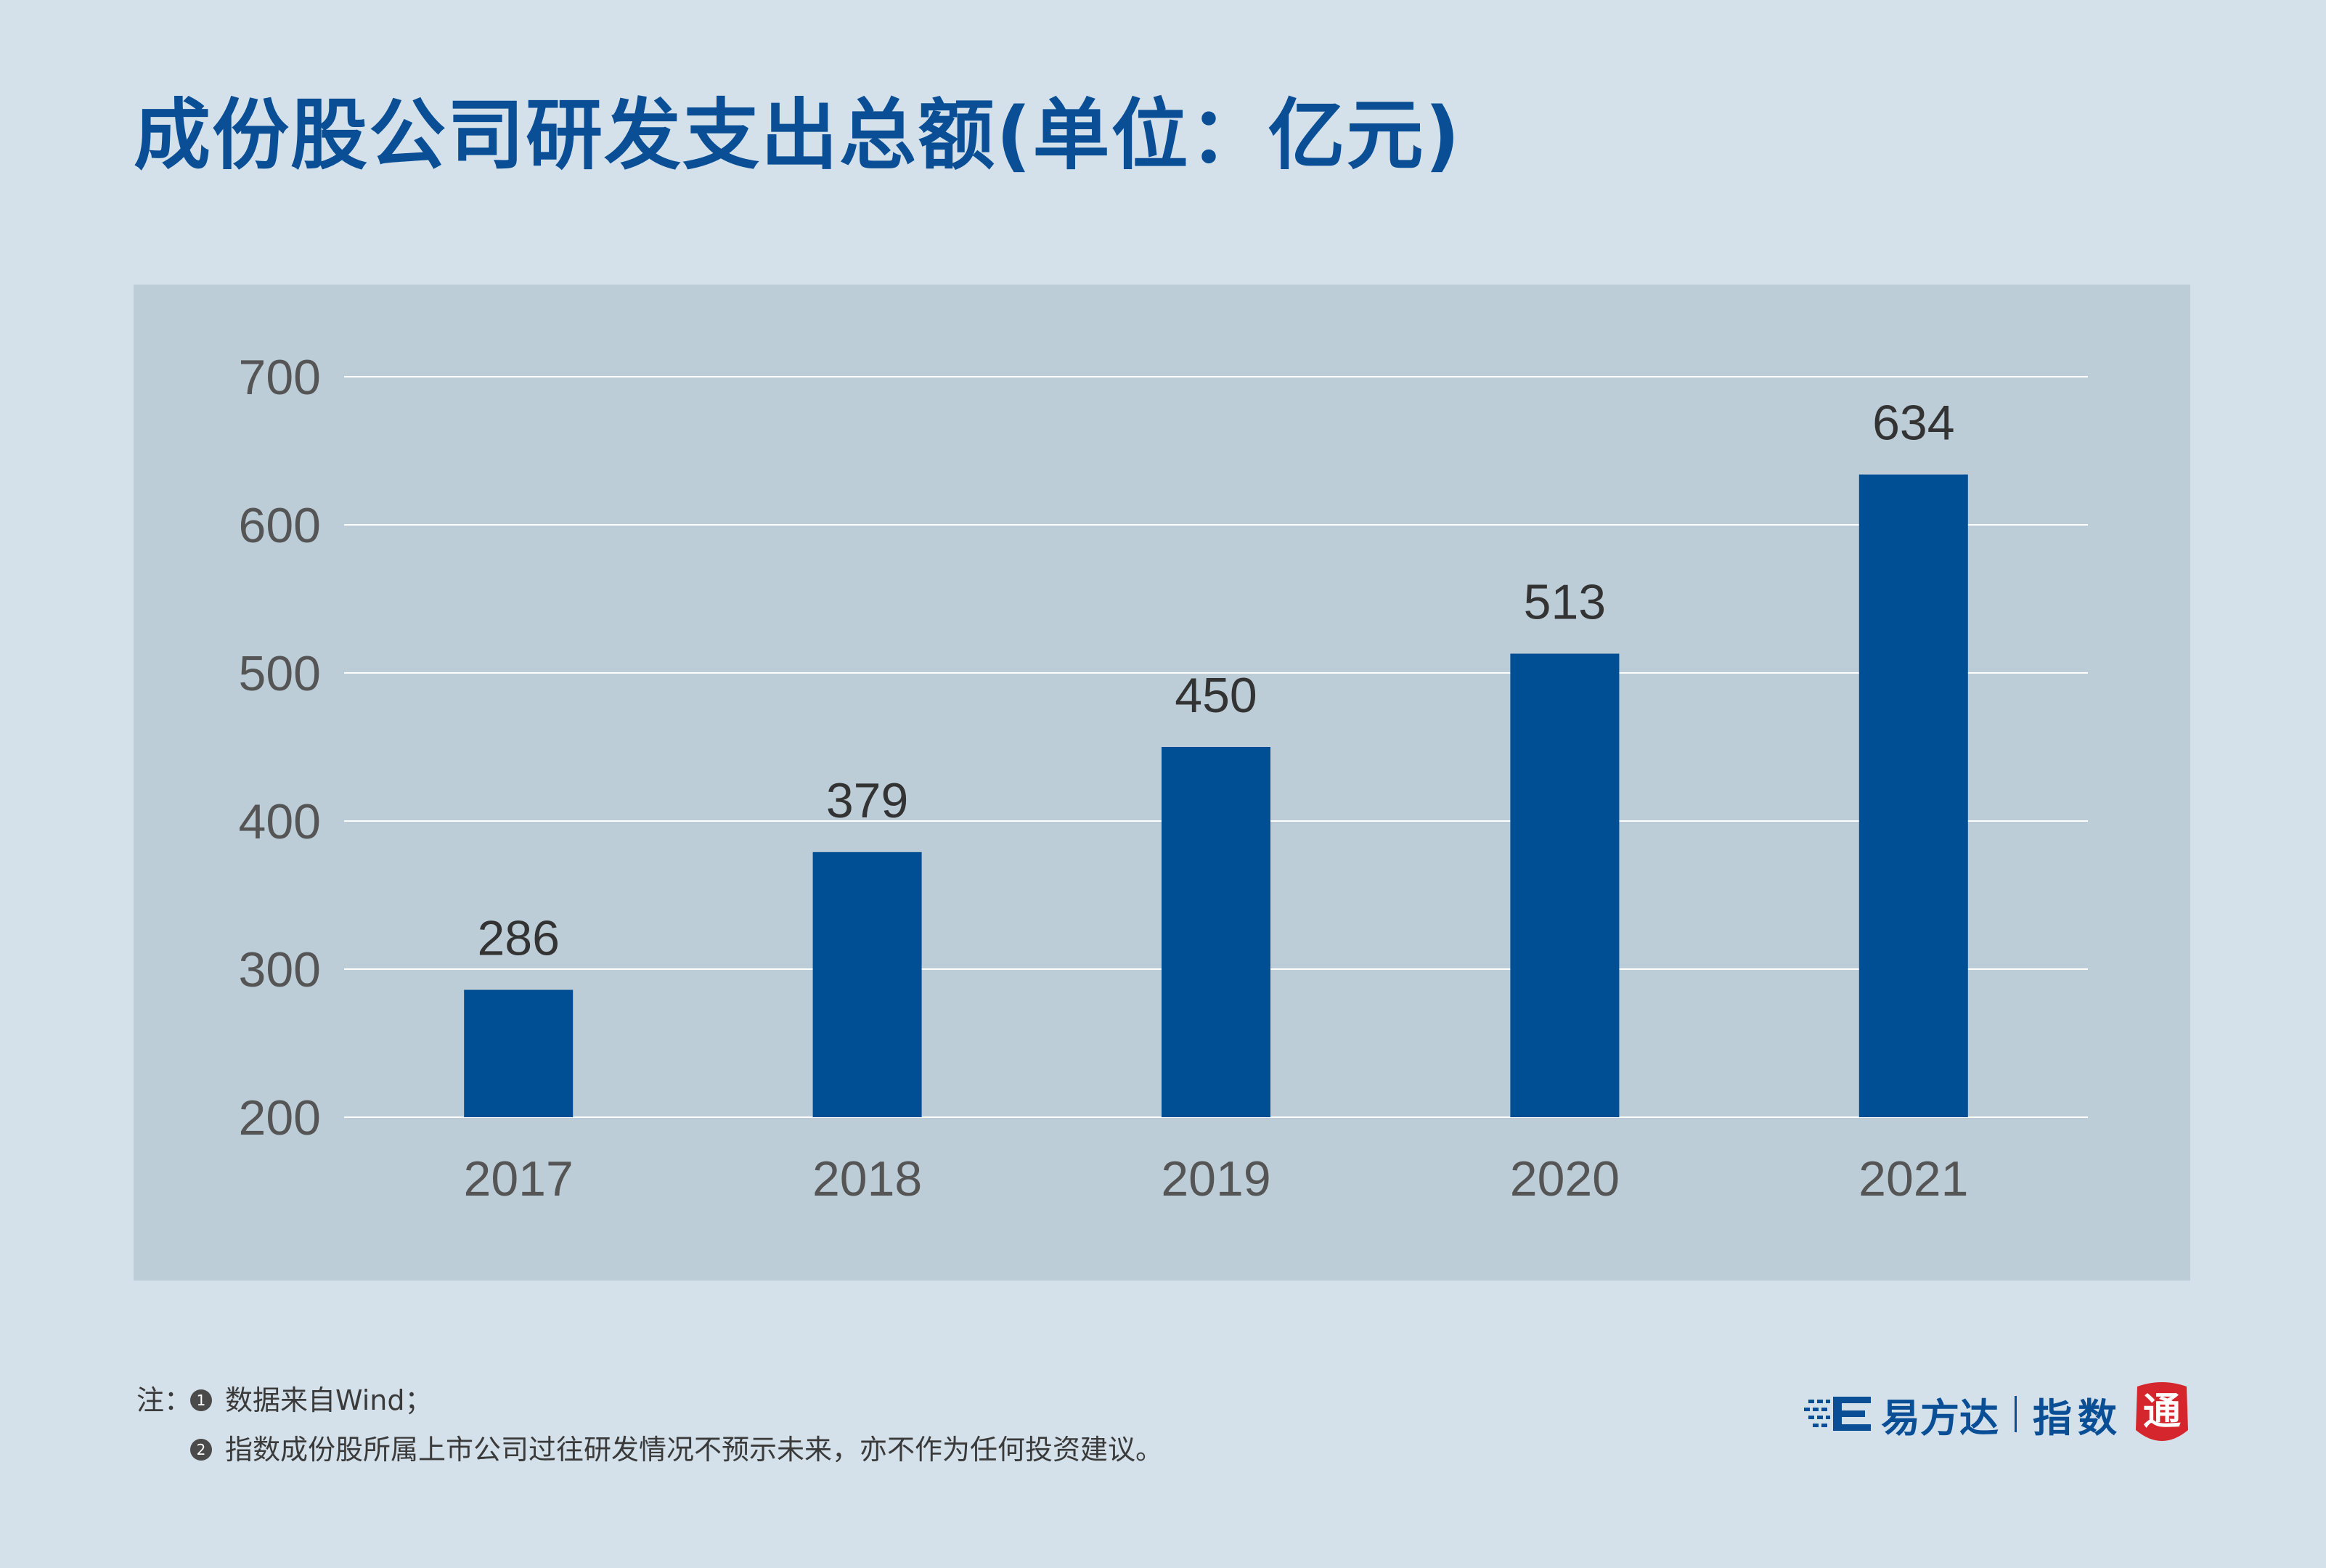 The height and width of the screenshot is (1568, 2326). What do you see at coordinates (329, 1400) in the screenshot?
I see `footnote-text: 数据来自Wind；` at bounding box center [329, 1400].